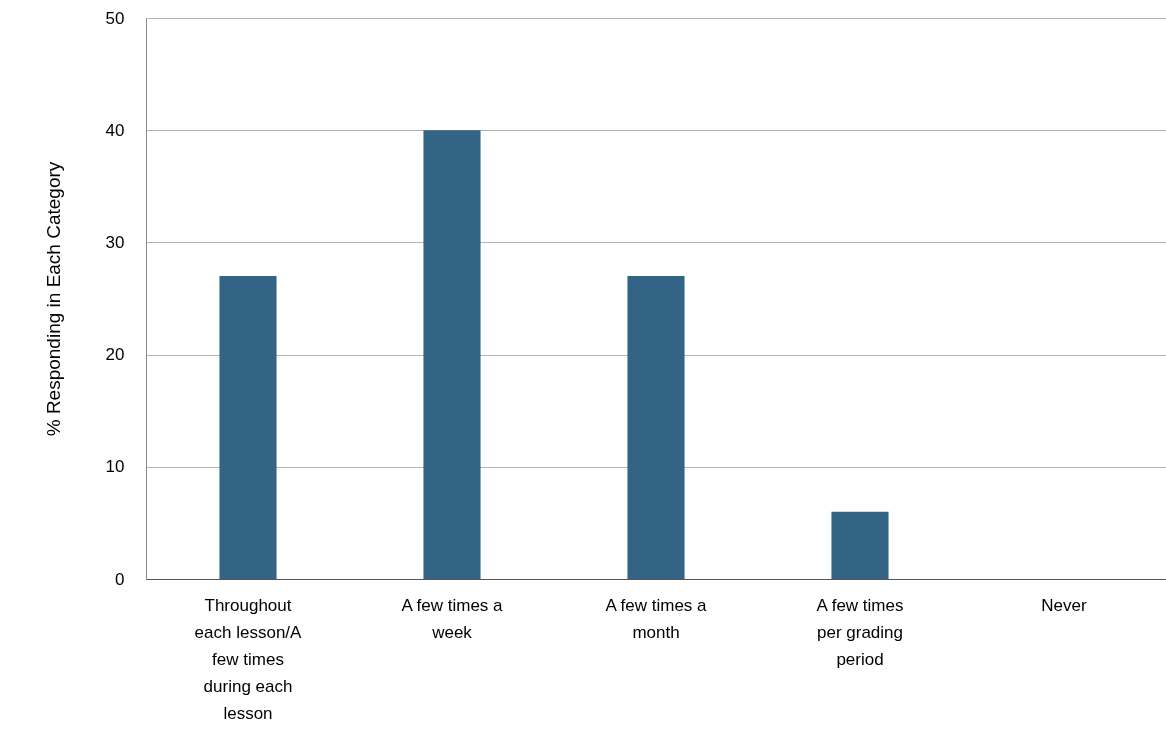 The image size is (1166, 734). I want to click on y-tick-label: 50, so click(115, 18).